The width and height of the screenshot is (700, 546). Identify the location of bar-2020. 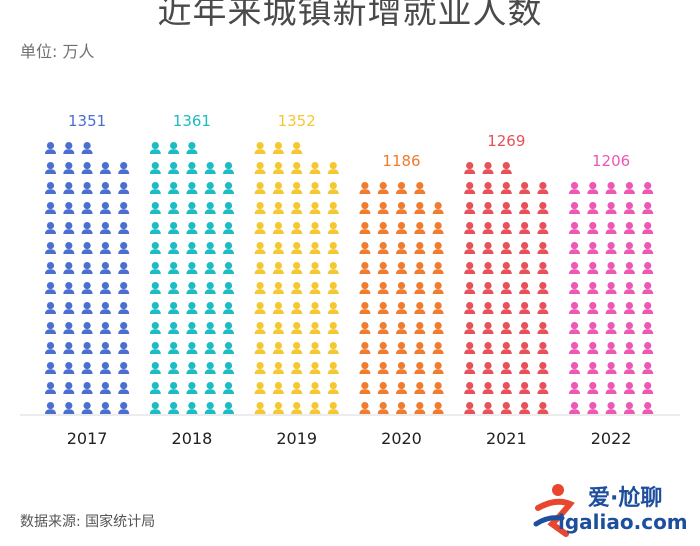
(401, 298).